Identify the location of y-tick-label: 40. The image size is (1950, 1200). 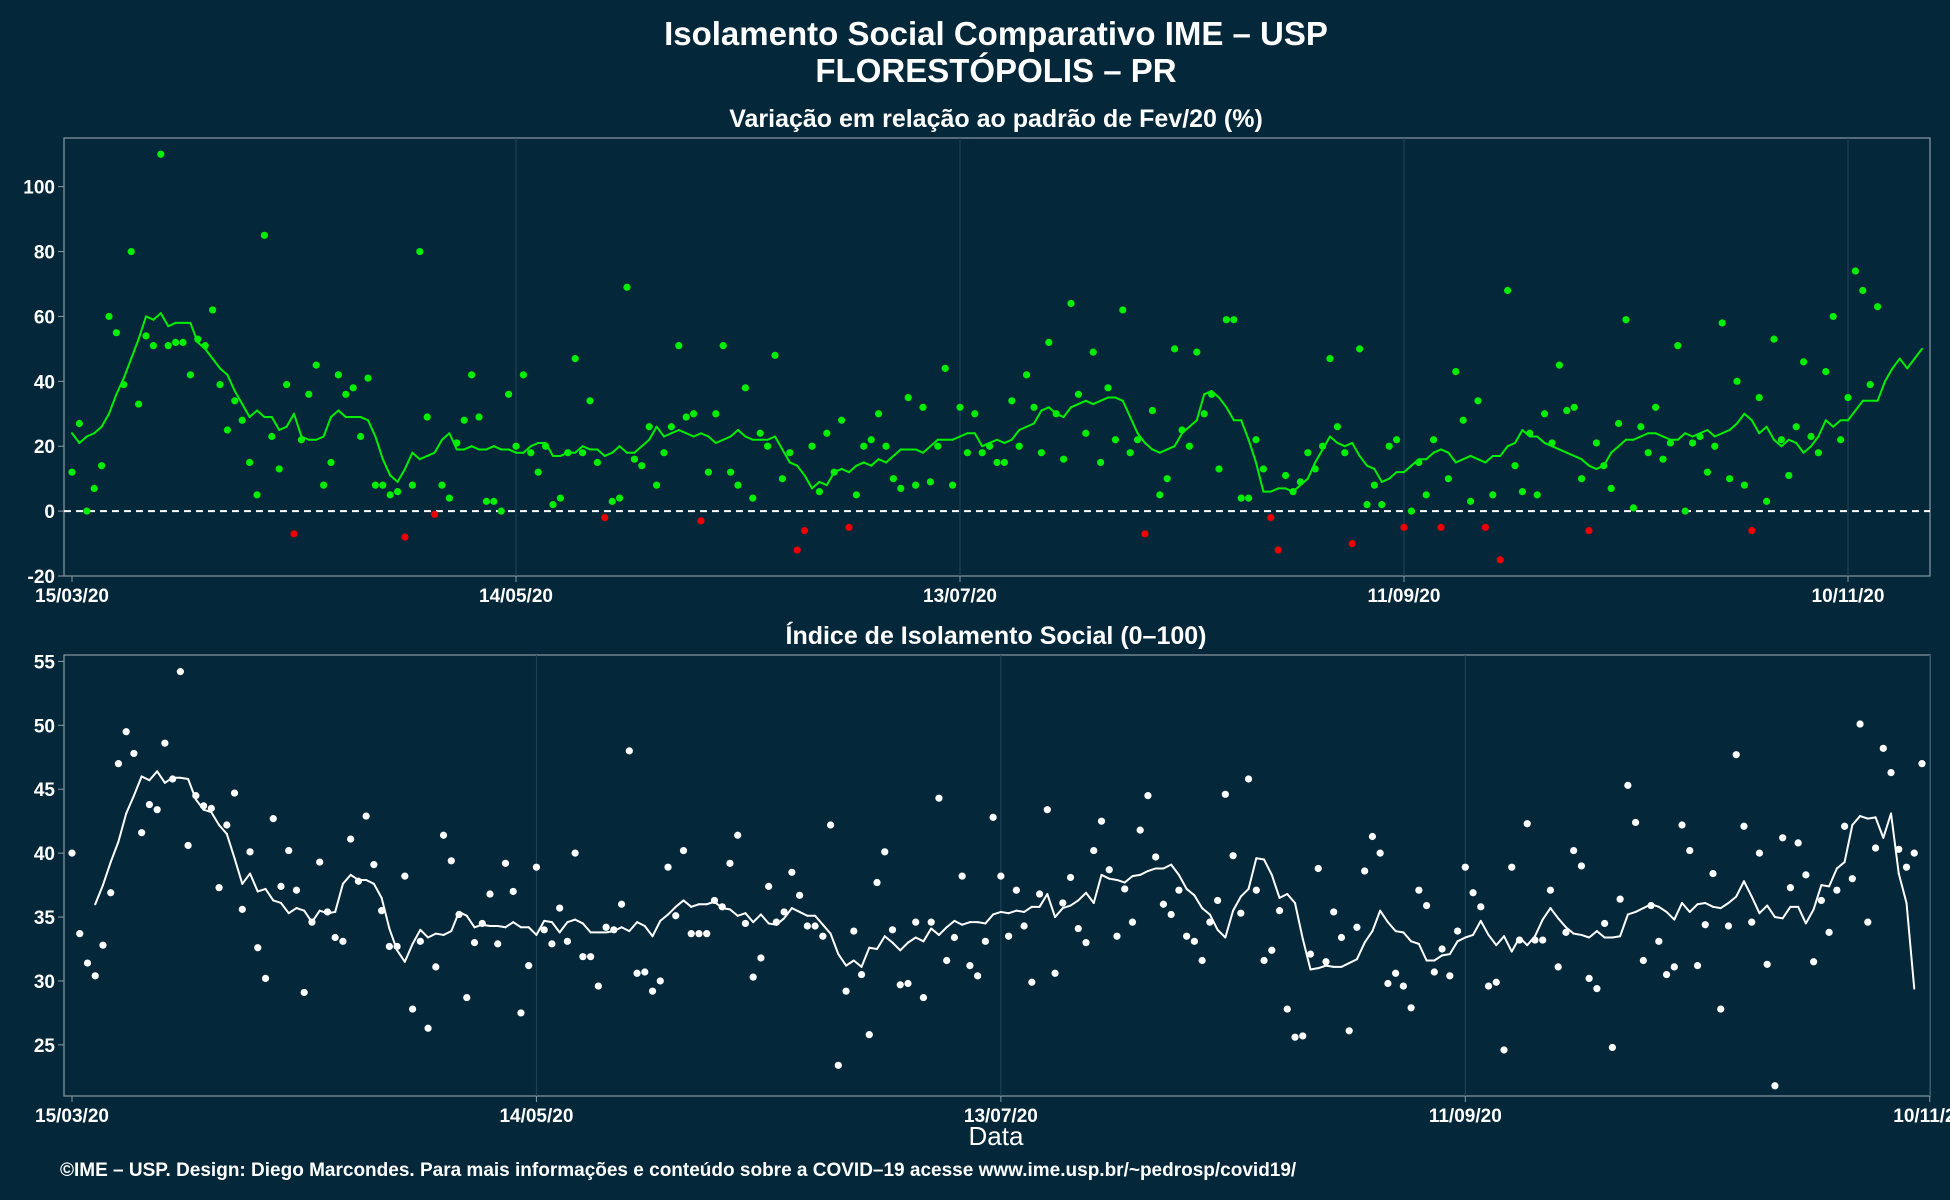
(44, 854).